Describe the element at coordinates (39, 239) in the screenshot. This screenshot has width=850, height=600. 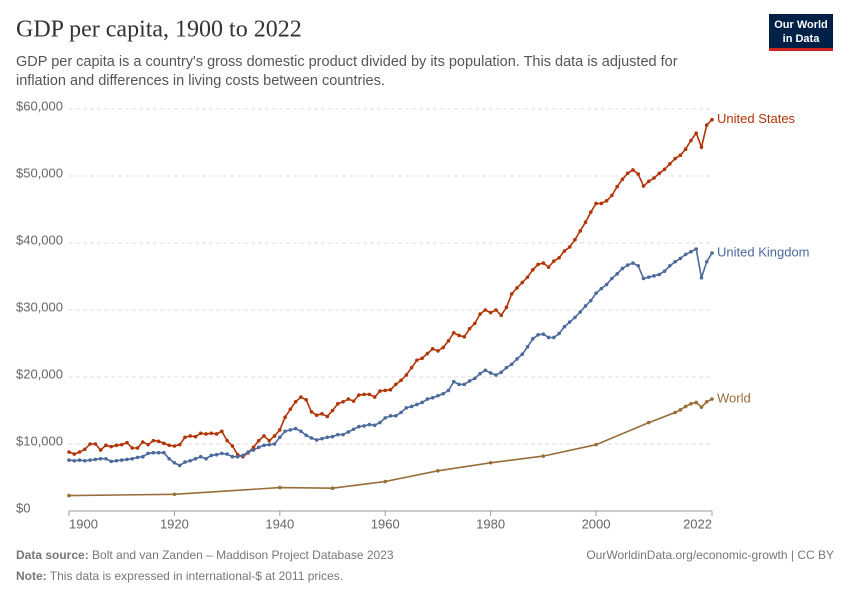
I see `y-tick-label: $40,000` at that location.